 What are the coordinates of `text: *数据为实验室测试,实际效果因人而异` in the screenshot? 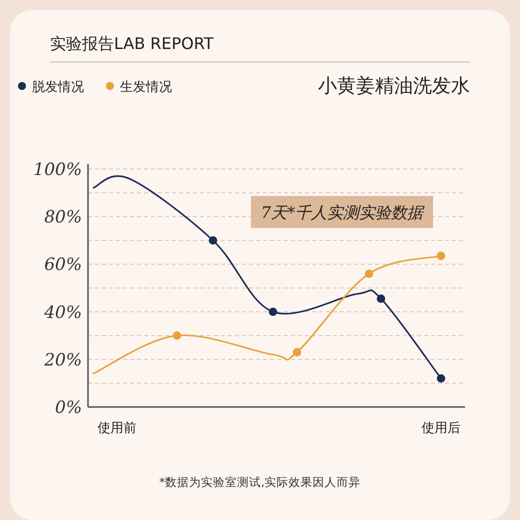 It's located at (260, 482).